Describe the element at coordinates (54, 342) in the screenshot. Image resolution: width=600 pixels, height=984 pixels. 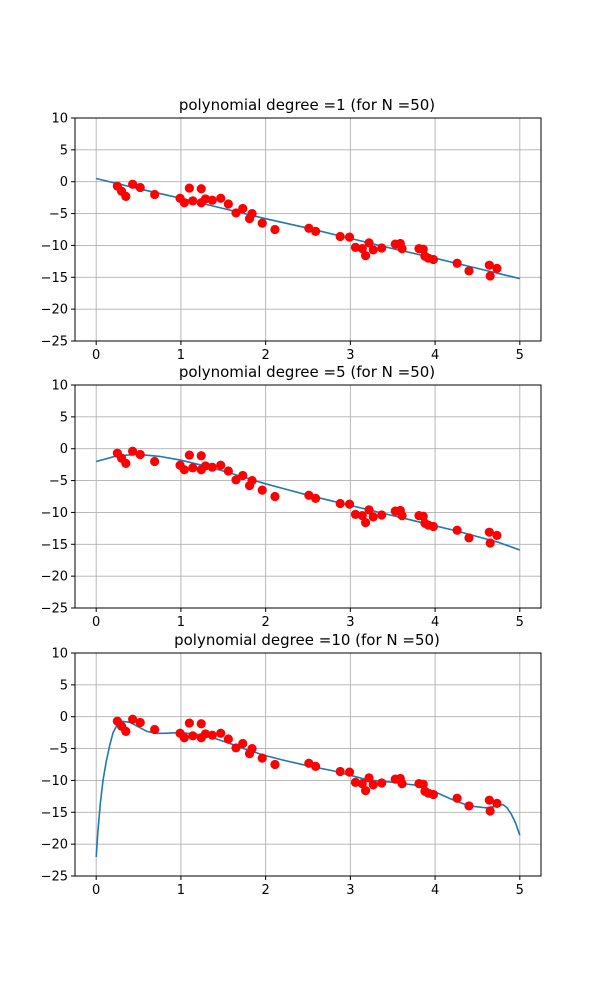
I see `y-tick-label: −25` at that location.